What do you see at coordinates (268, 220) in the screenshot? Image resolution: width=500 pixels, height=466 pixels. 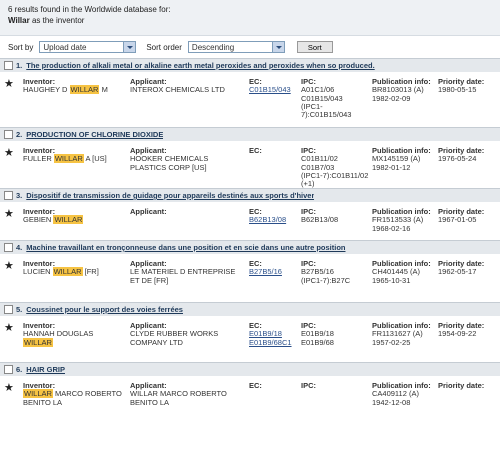 I see `ec-link: B62B13/08` at bounding box center [268, 220].